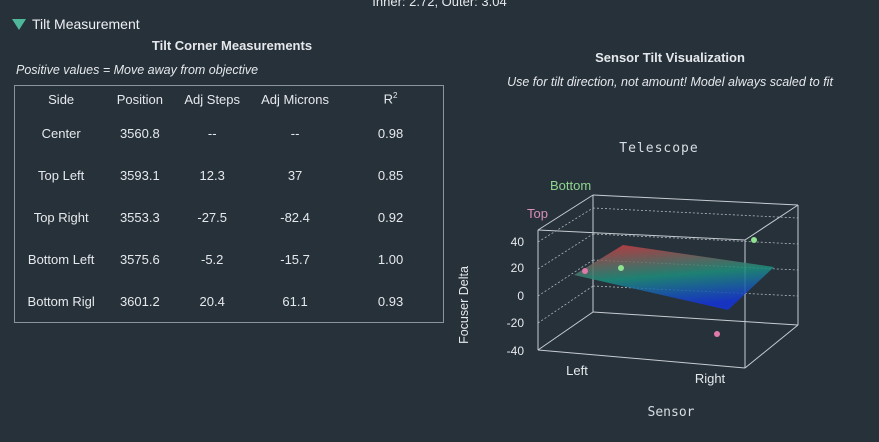 This screenshot has height=442, width=879. Describe the element at coordinates (516, 296) in the screenshot. I see `z-axis-ticks: 40 20 0 -20 -40` at that location.